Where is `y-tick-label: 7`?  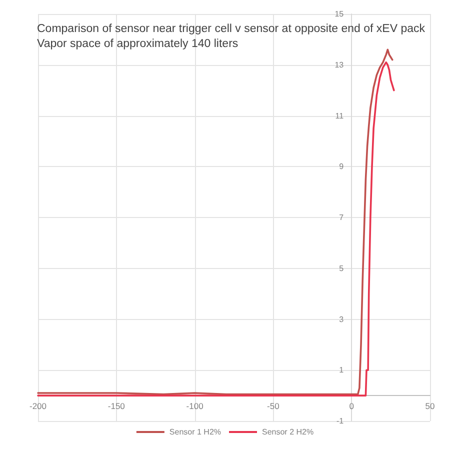
y-tick-label: 7 is located at coordinates (341, 217).